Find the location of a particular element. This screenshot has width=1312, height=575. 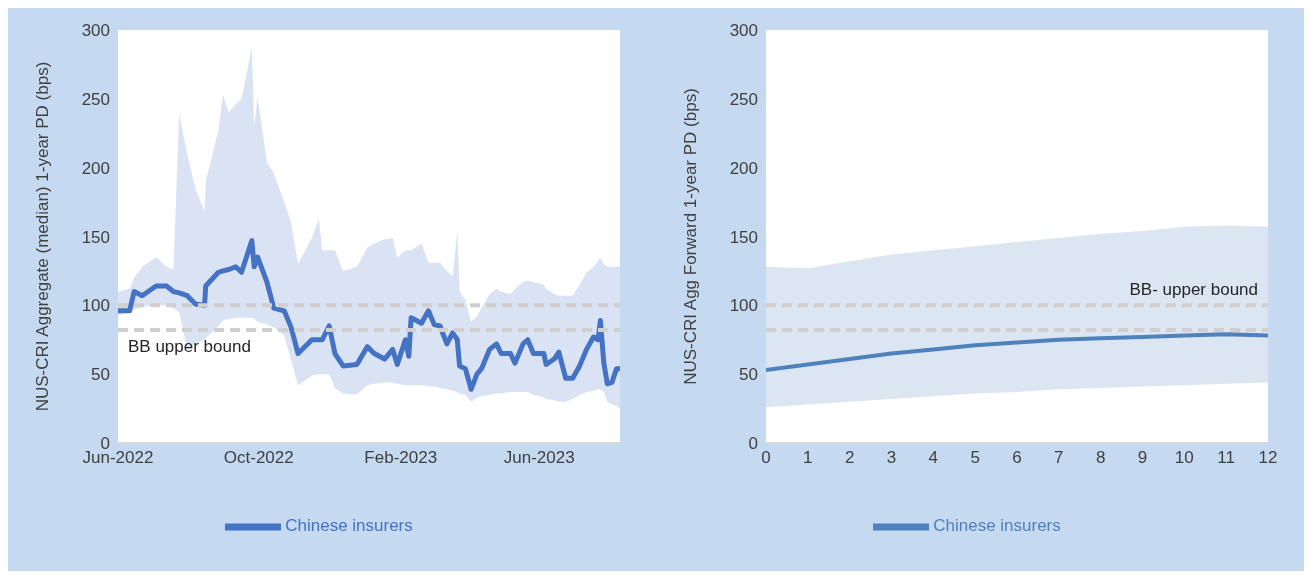

x-tick-label: 3 is located at coordinates (891, 458).